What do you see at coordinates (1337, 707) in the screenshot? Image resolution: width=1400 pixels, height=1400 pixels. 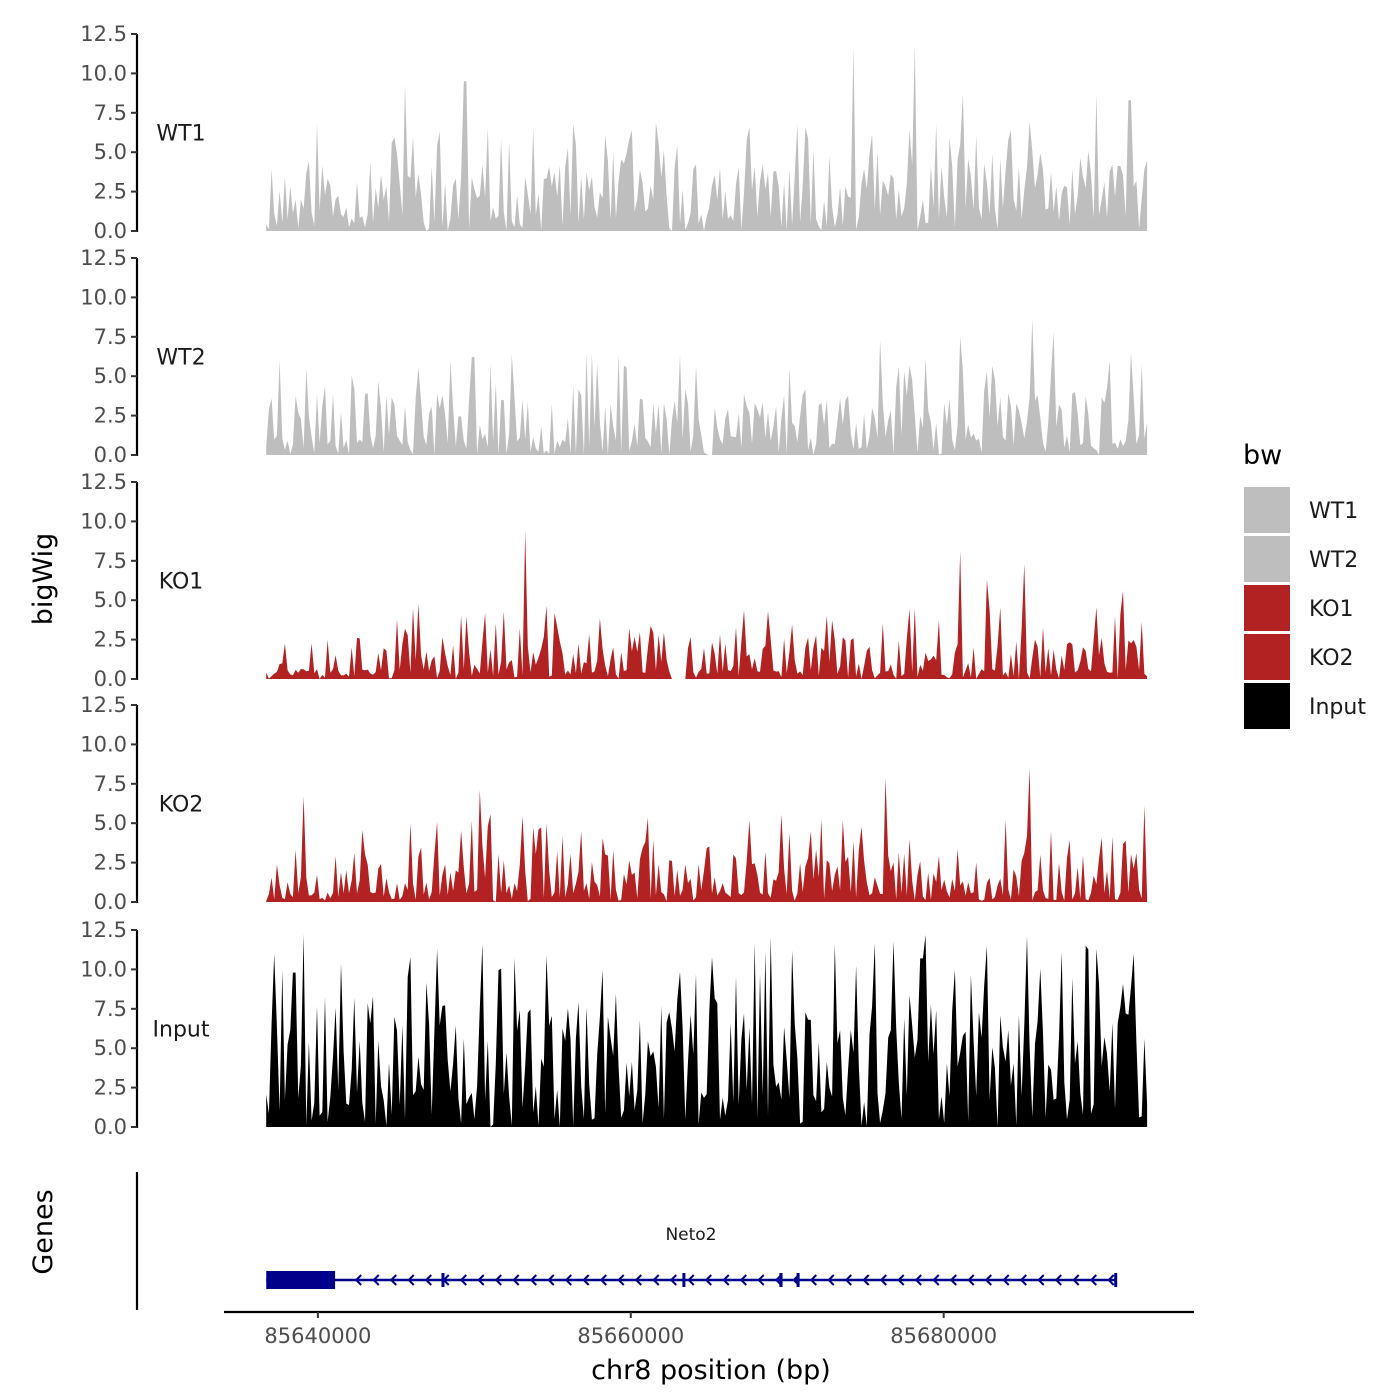 I see `legend-label-input: Input` at bounding box center [1337, 707].